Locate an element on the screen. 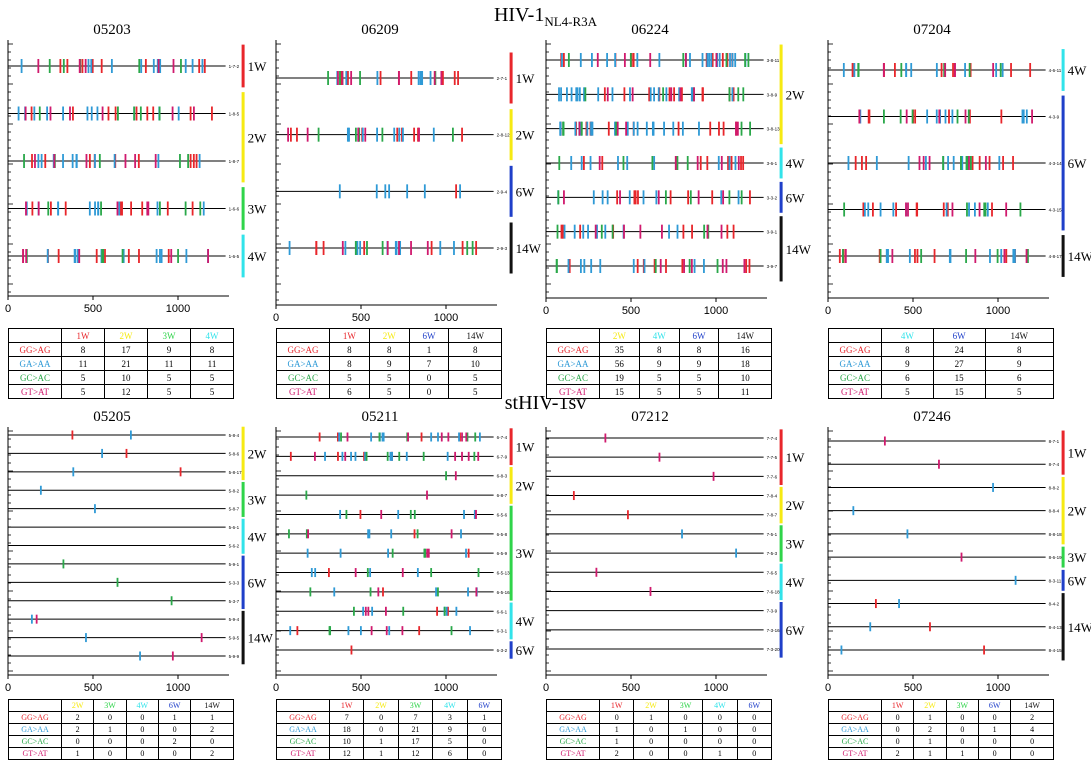  table-cell: 11 is located at coordinates (745, 391).